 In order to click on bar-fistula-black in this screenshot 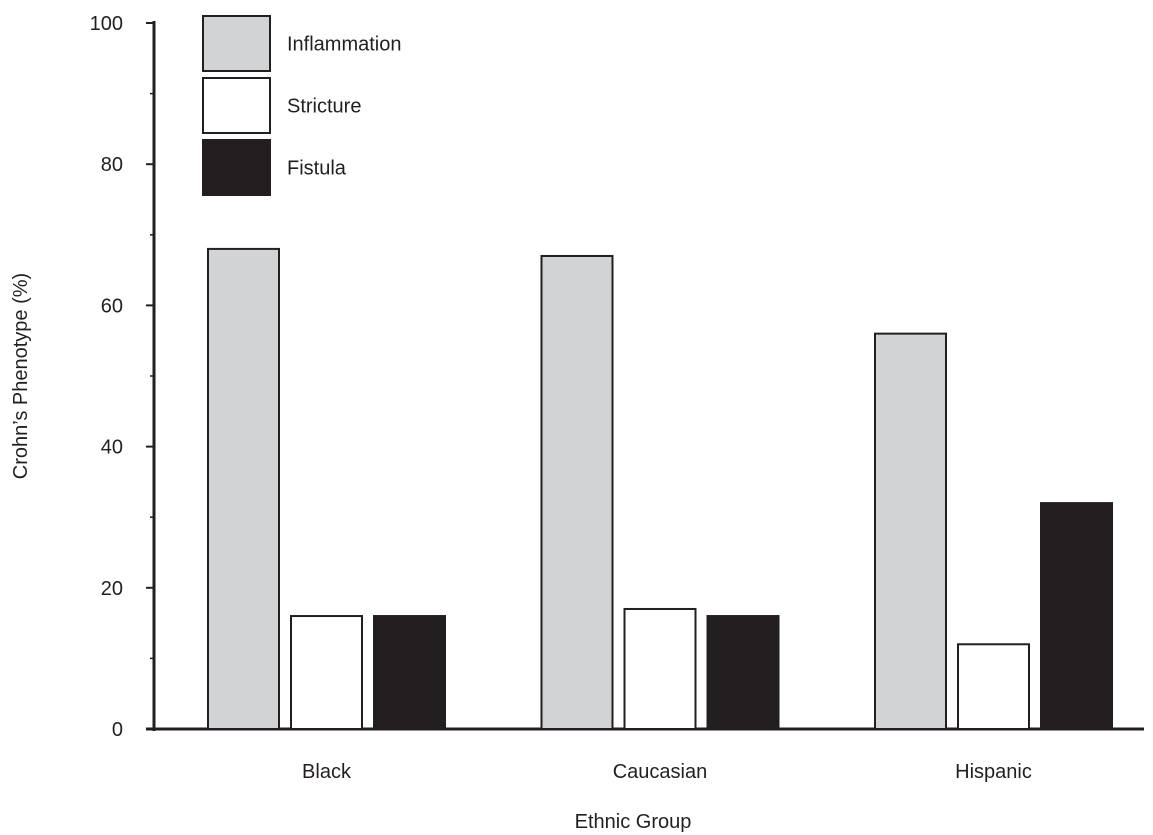, I will do `click(409, 672)`.